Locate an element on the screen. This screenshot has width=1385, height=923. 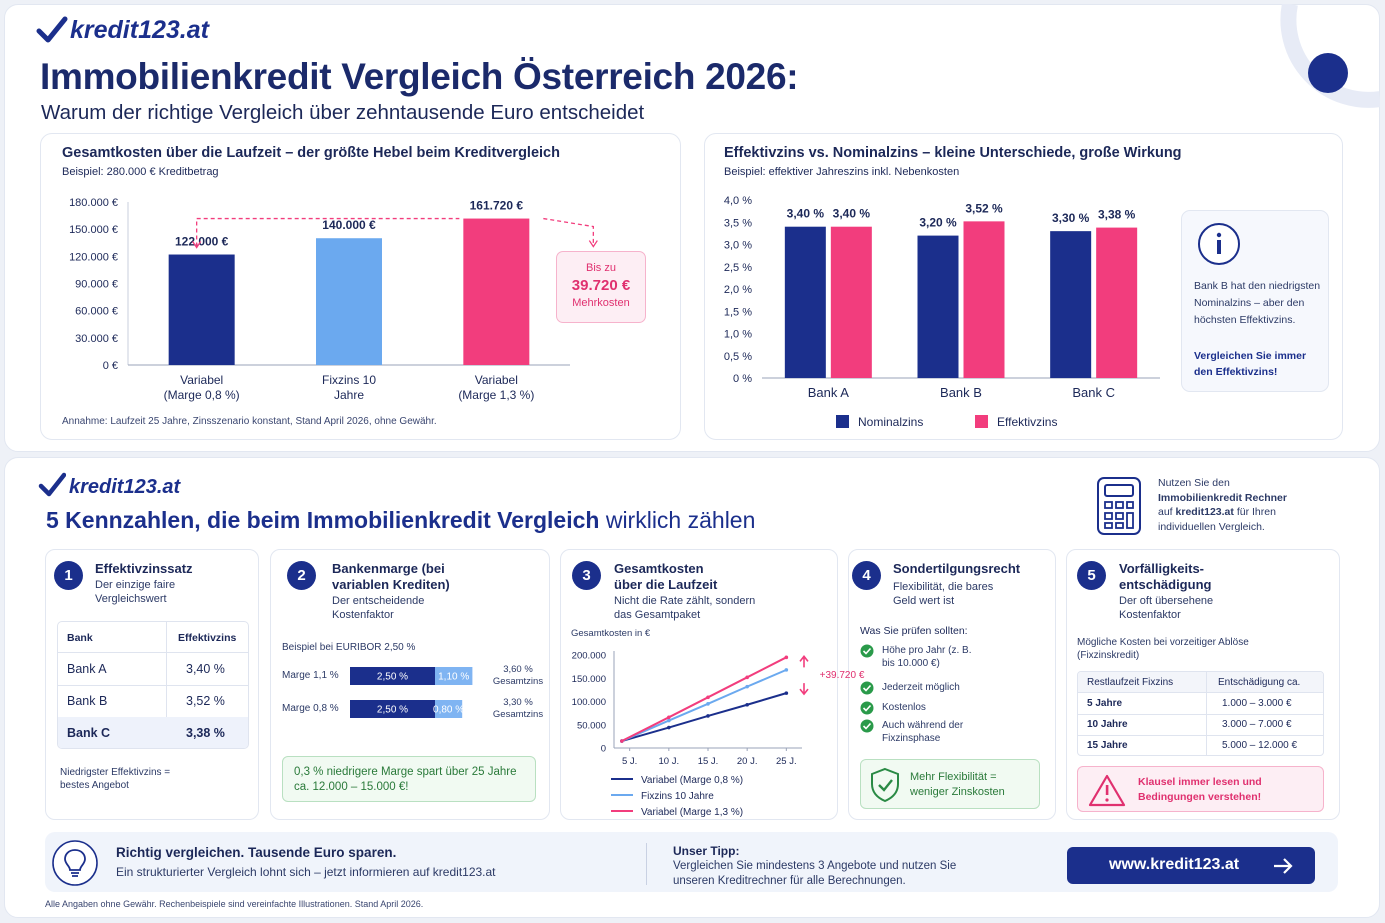
card-number: 4 is located at coordinates (866, 575).